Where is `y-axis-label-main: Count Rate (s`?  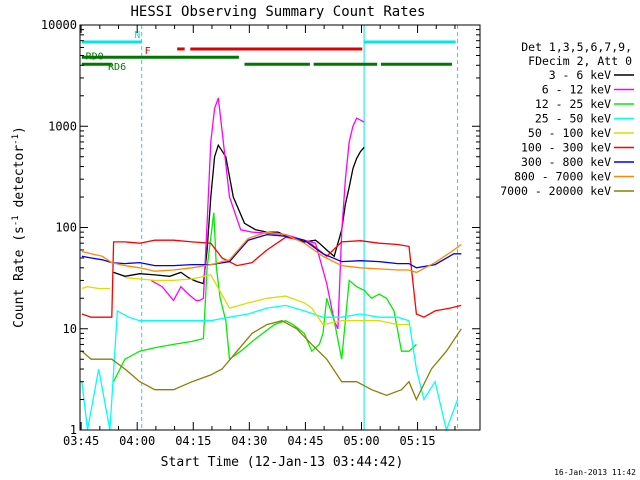 y-axis-label-main: Count Rate (s is located at coordinates (19, 277).